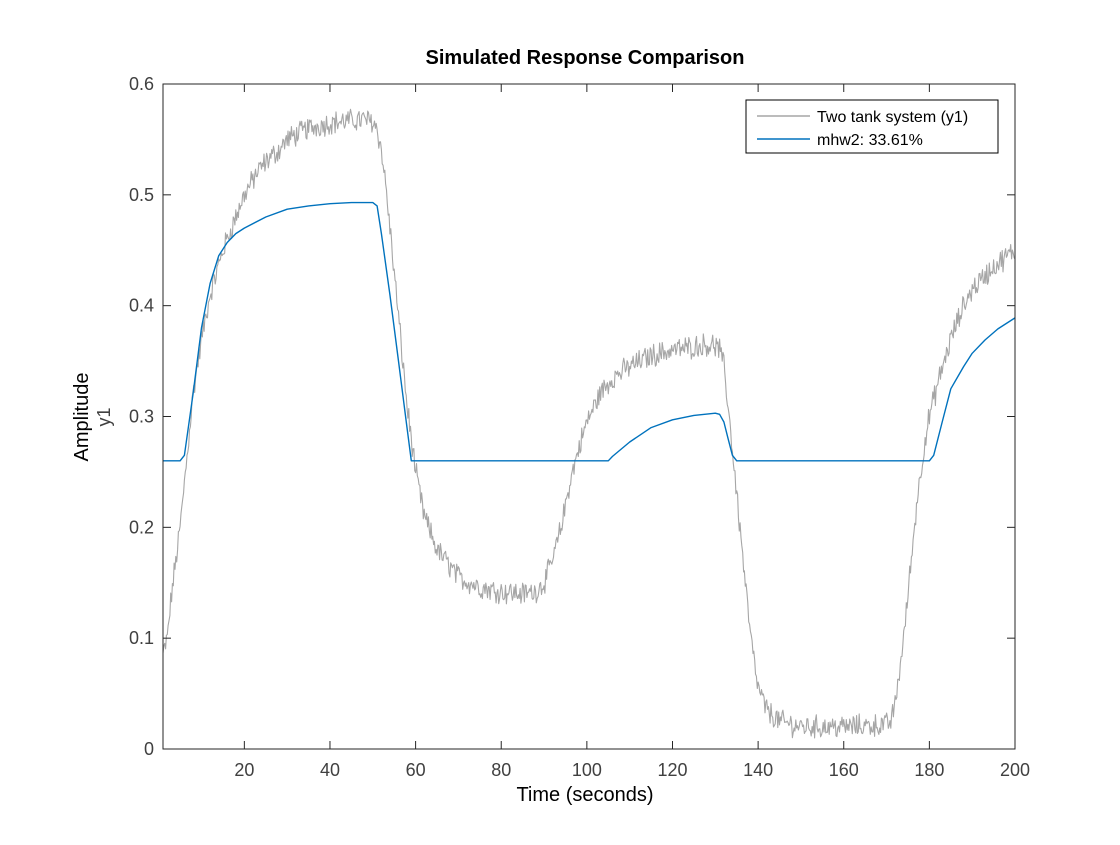 This screenshot has width=1120, height=845. Describe the element at coordinates (672, 770) in the screenshot. I see `x-tick-label: 120` at that location.